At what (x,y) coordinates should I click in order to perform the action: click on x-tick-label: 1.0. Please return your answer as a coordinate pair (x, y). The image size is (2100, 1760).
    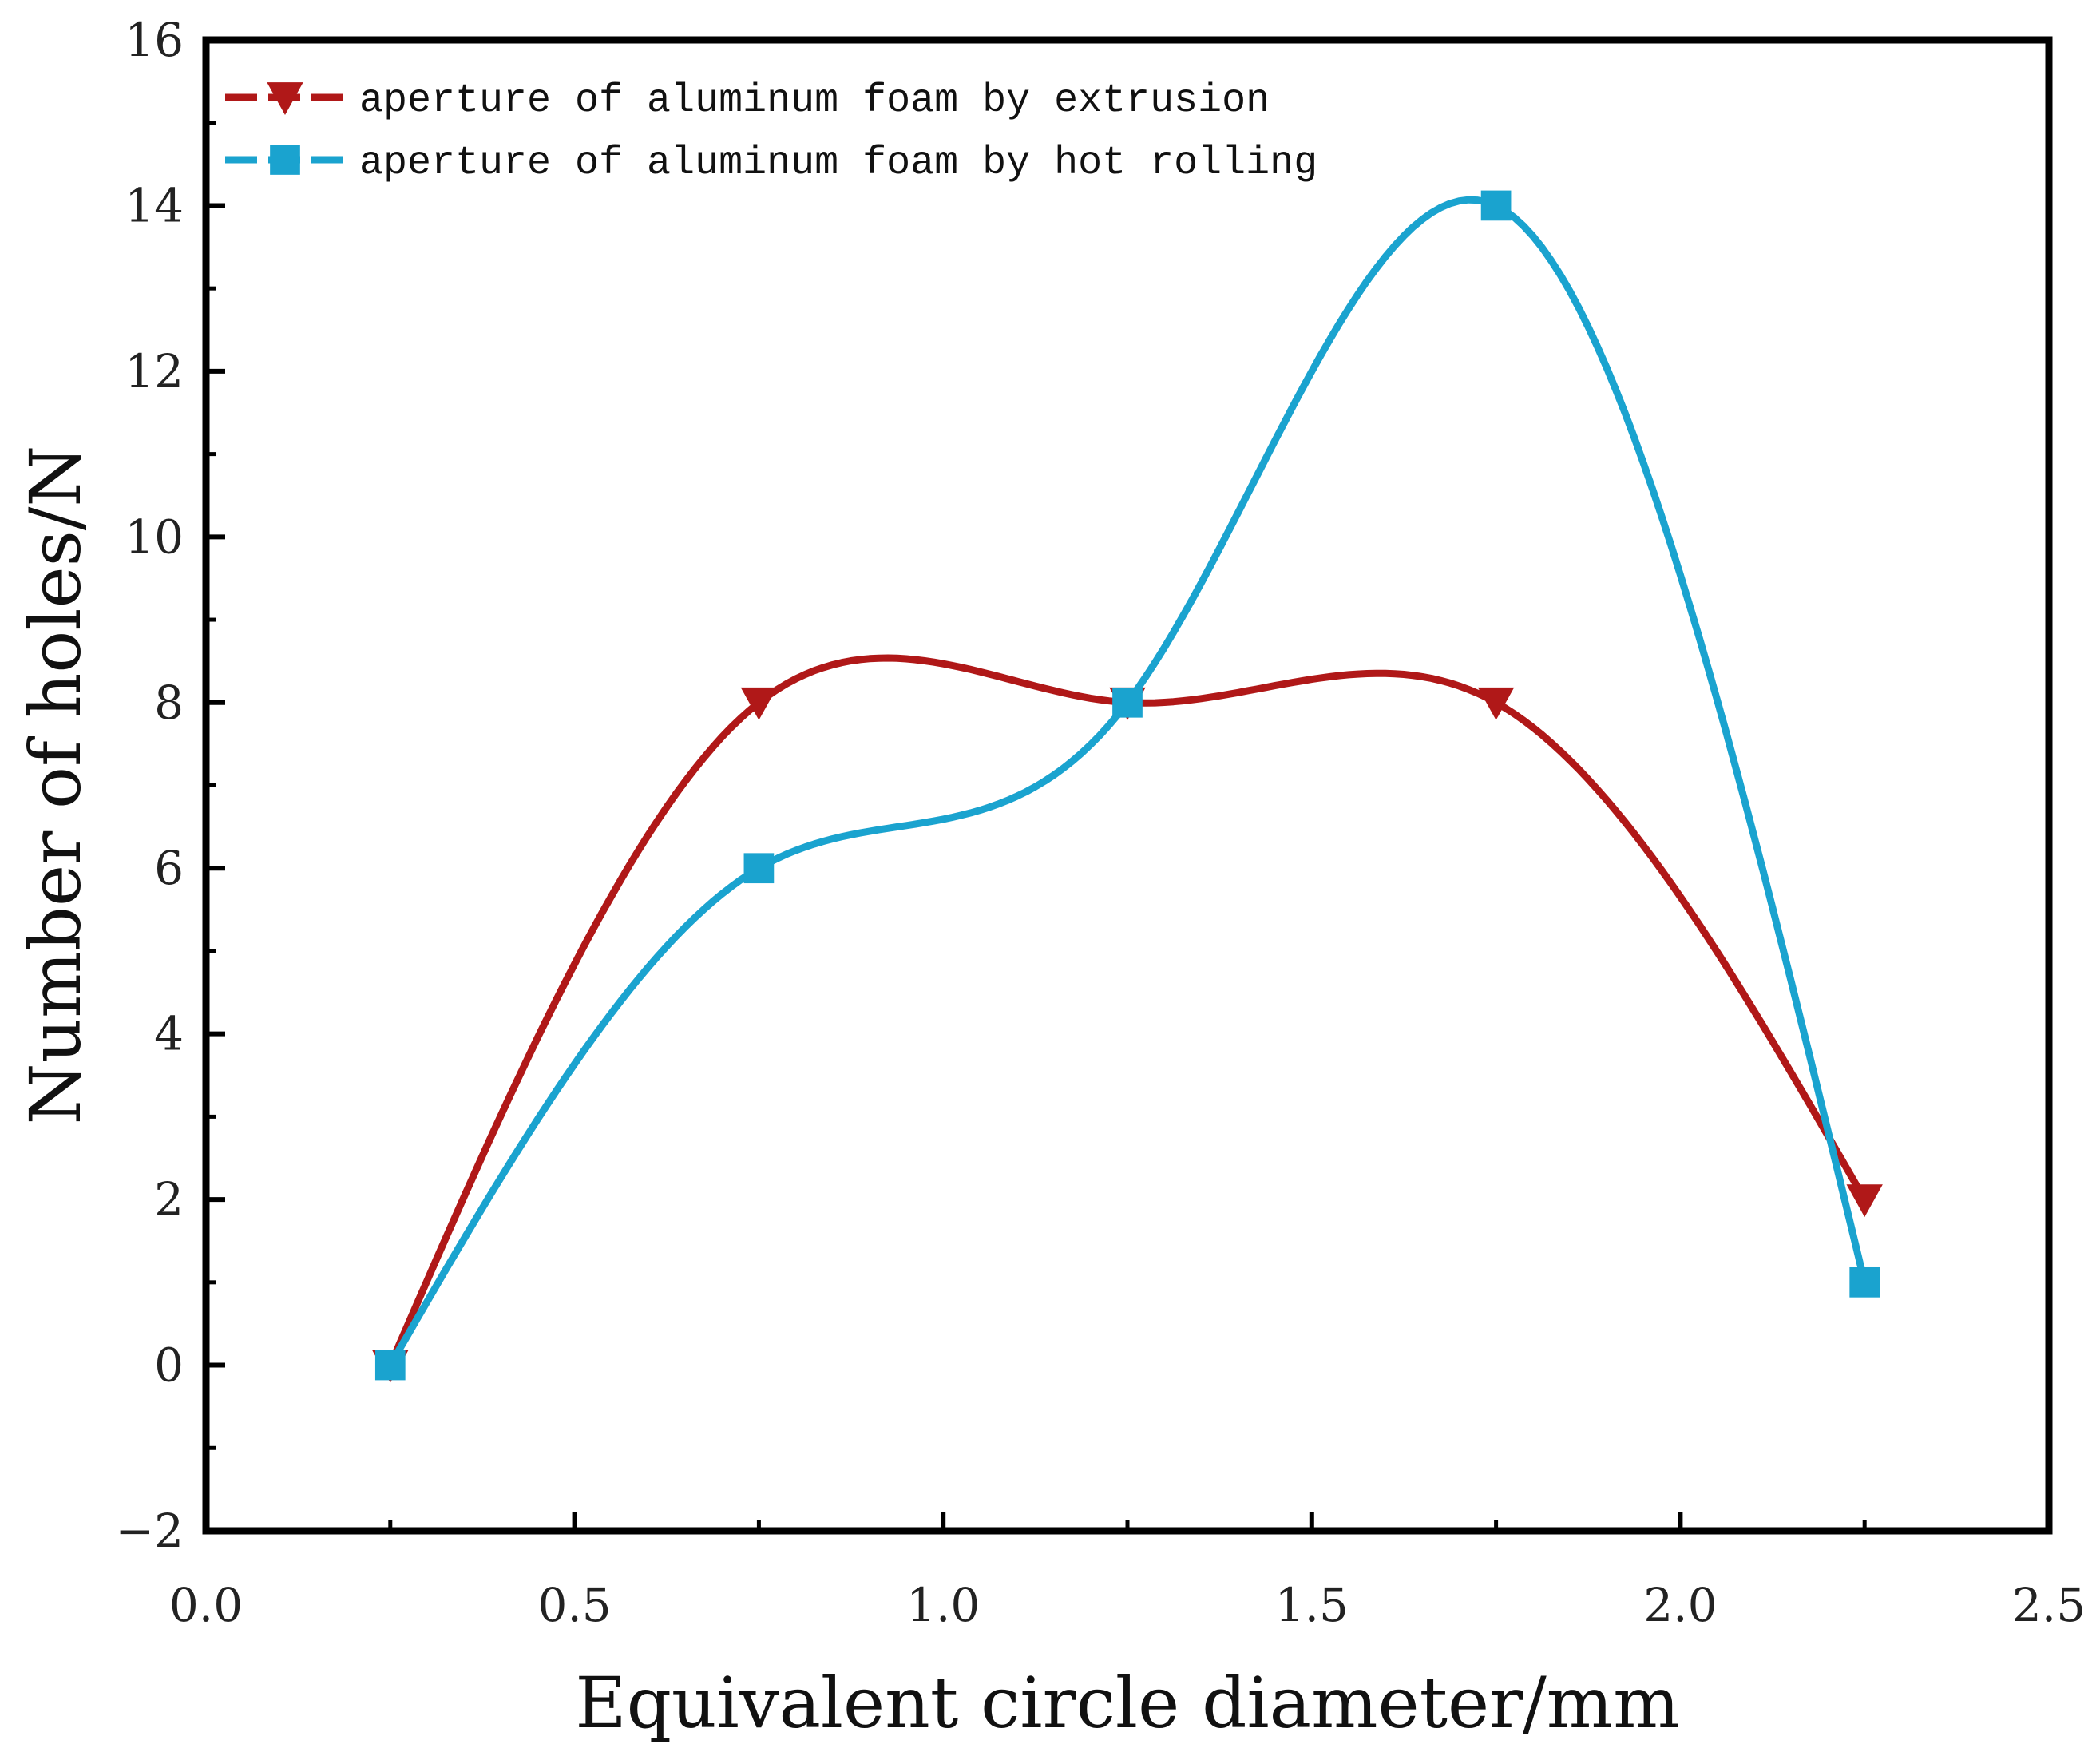
    Looking at the image, I should click on (943, 1605).